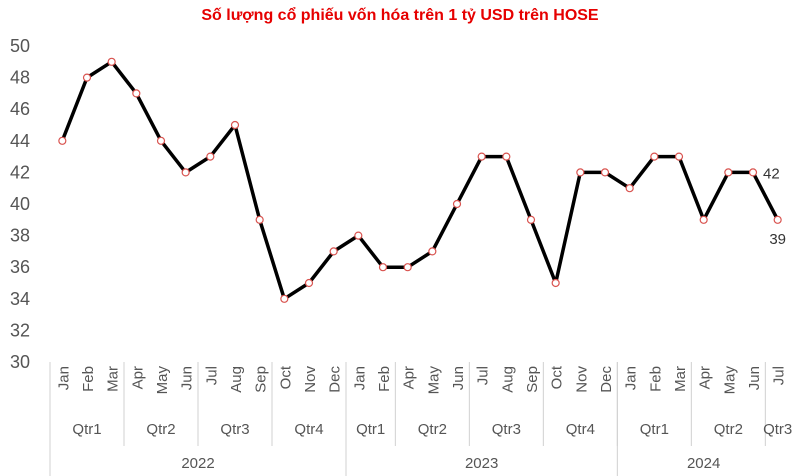  What do you see at coordinates (20, 109) in the screenshot?
I see `y-tick-label: 46` at bounding box center [20, 109].